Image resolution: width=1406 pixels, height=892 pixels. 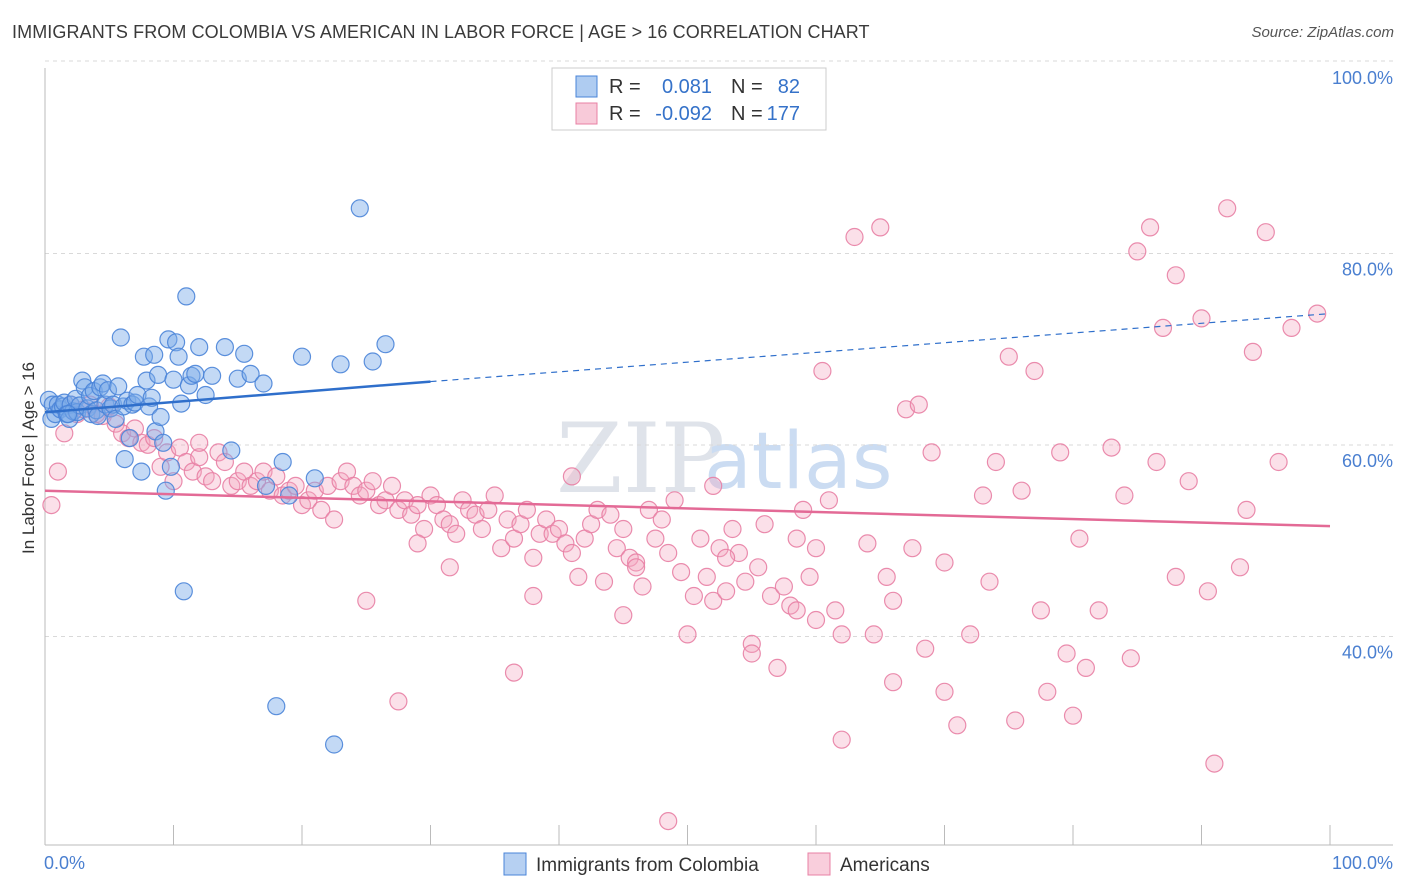 What do you see at coordinates (237, 397) in the screenshot?
I see `colombia-trend-solid` at bounding box center [237, 397].